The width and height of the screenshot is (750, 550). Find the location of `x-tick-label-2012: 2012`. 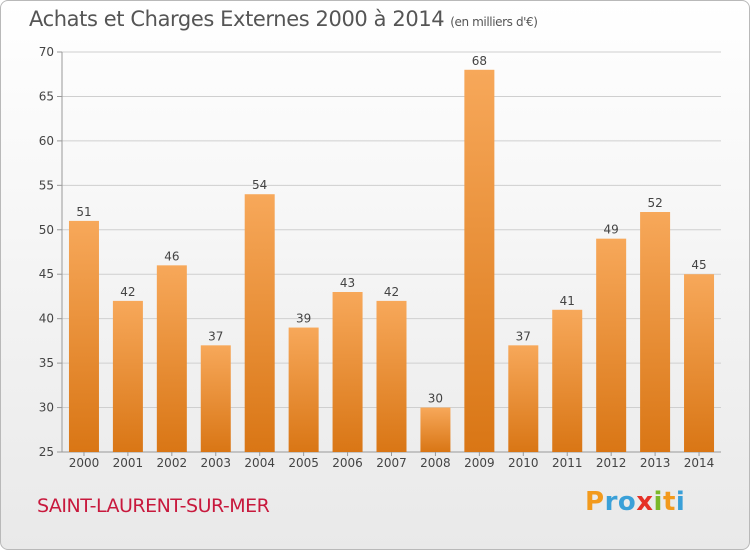

x-tick-label-2012: 2012 is located at coordinates (611, 463).